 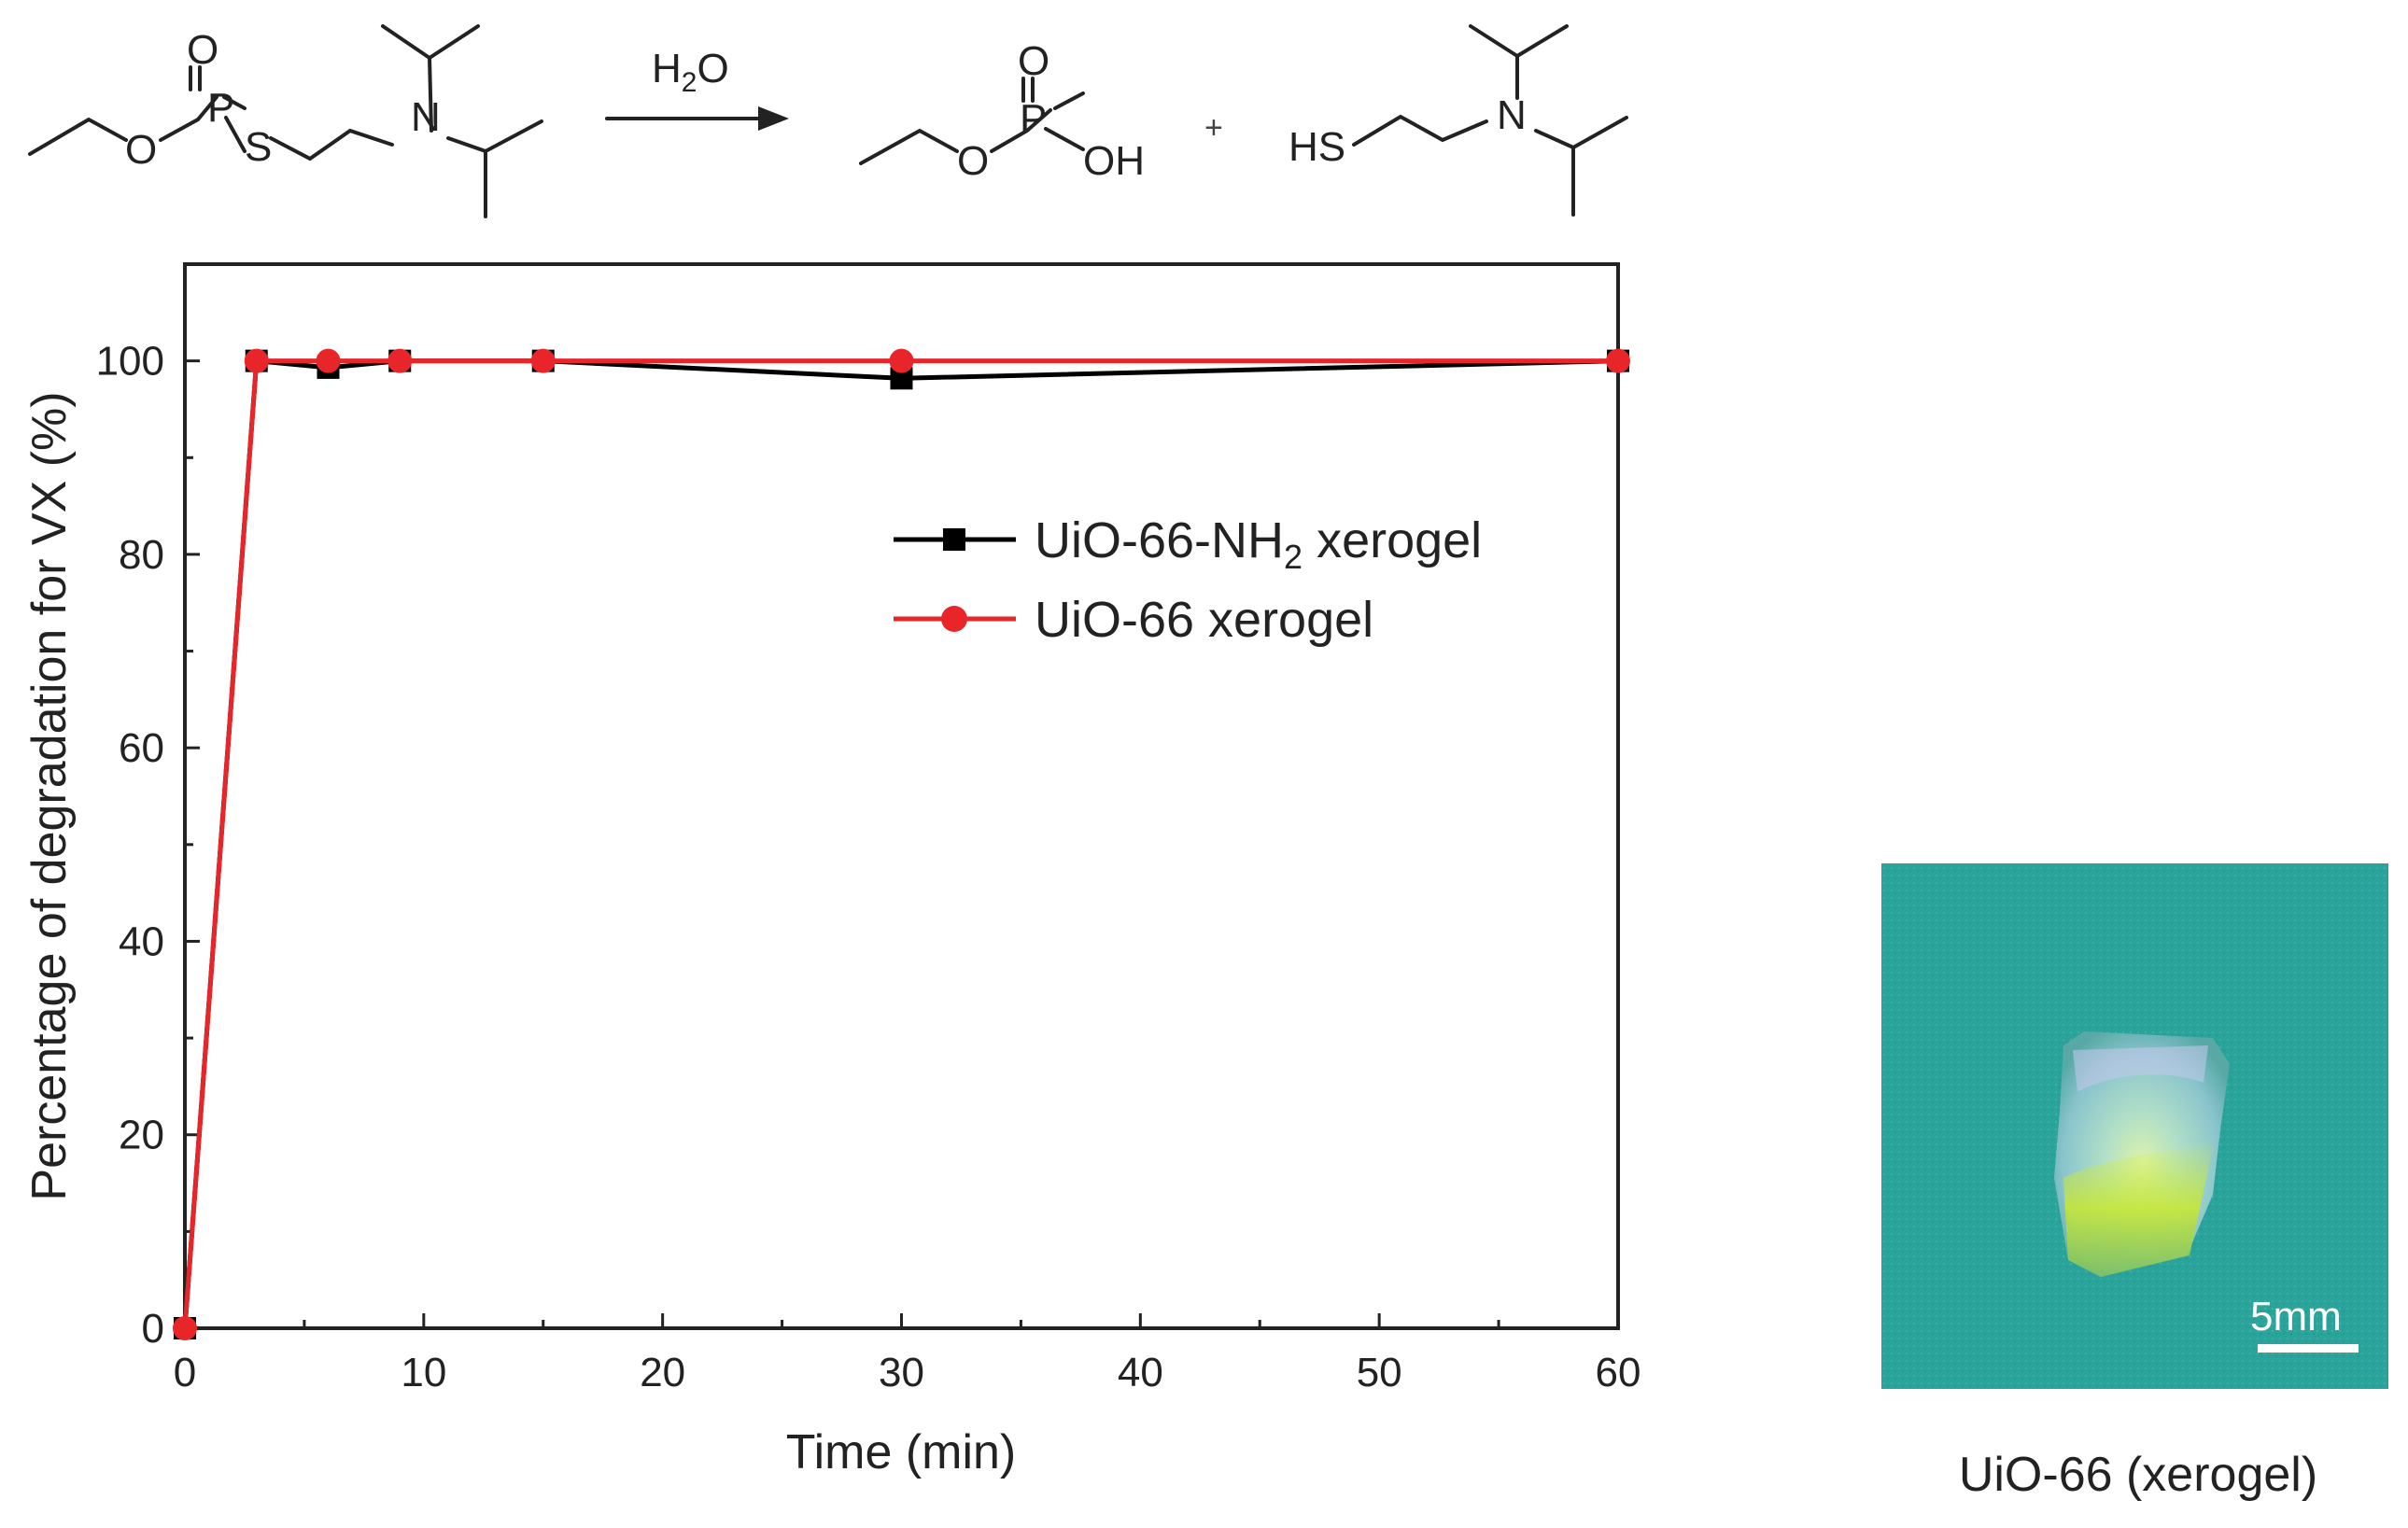 I want to click on y-tick-label: 40, so click(x=141, y=941).